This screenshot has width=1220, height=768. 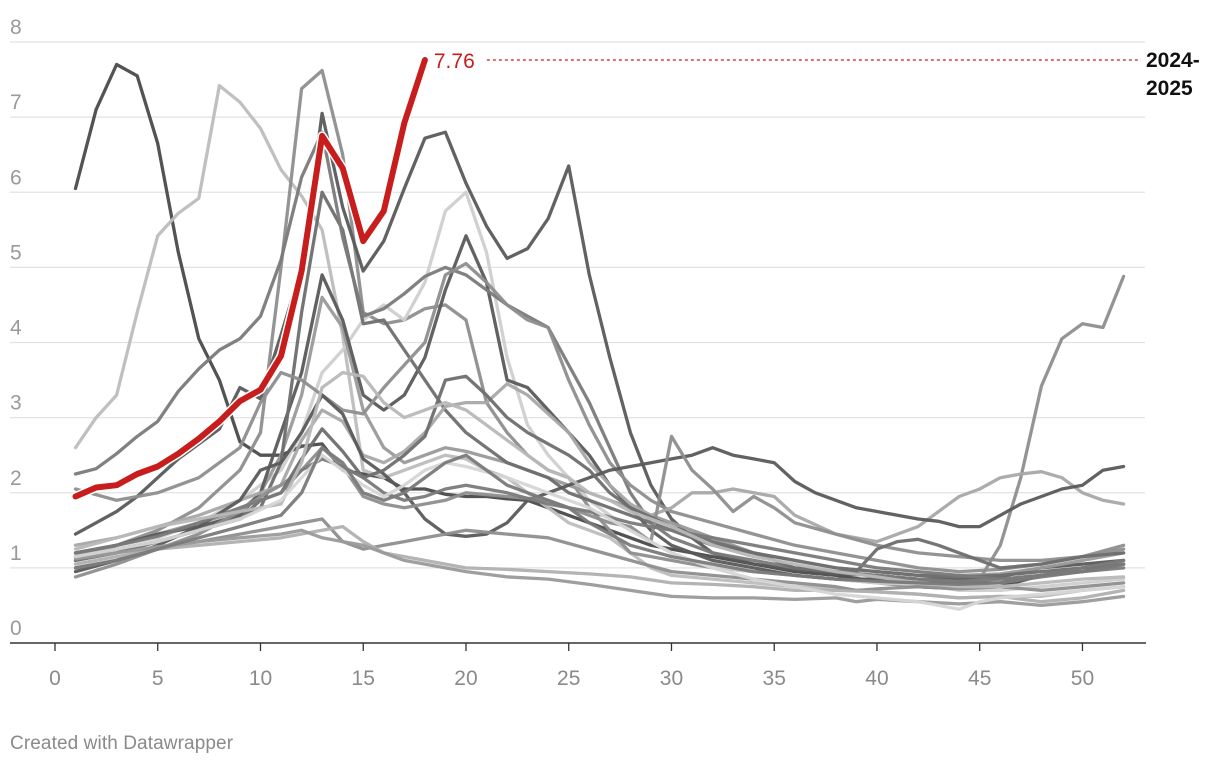 I want to click on y-tick-label: 5, so click(x=16, y=252).